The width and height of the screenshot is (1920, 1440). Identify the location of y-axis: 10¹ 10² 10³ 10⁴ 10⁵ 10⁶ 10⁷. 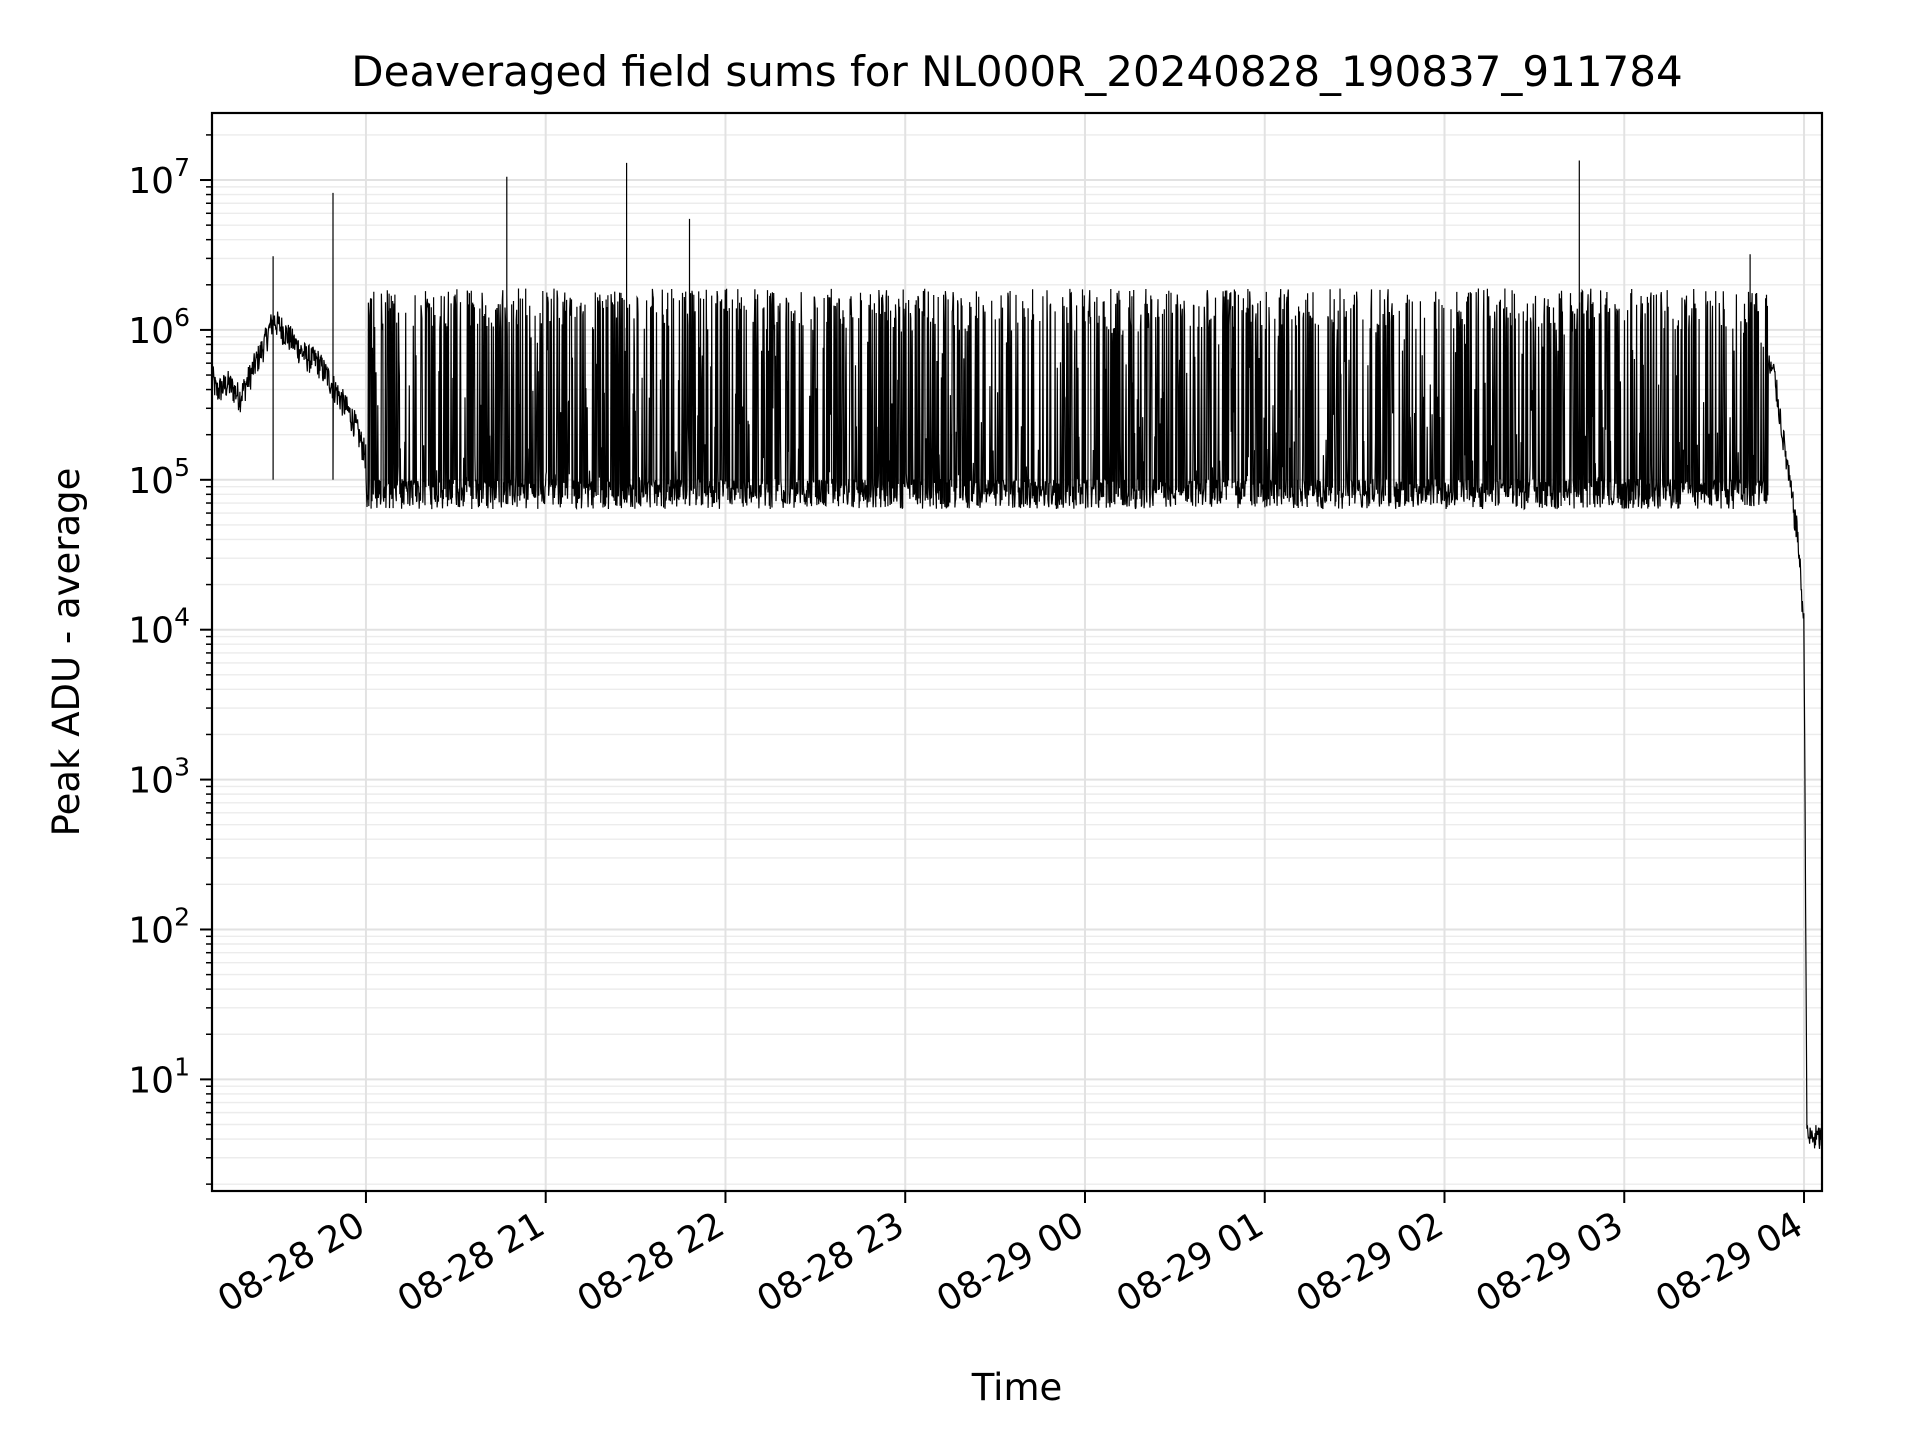
(170, 659).